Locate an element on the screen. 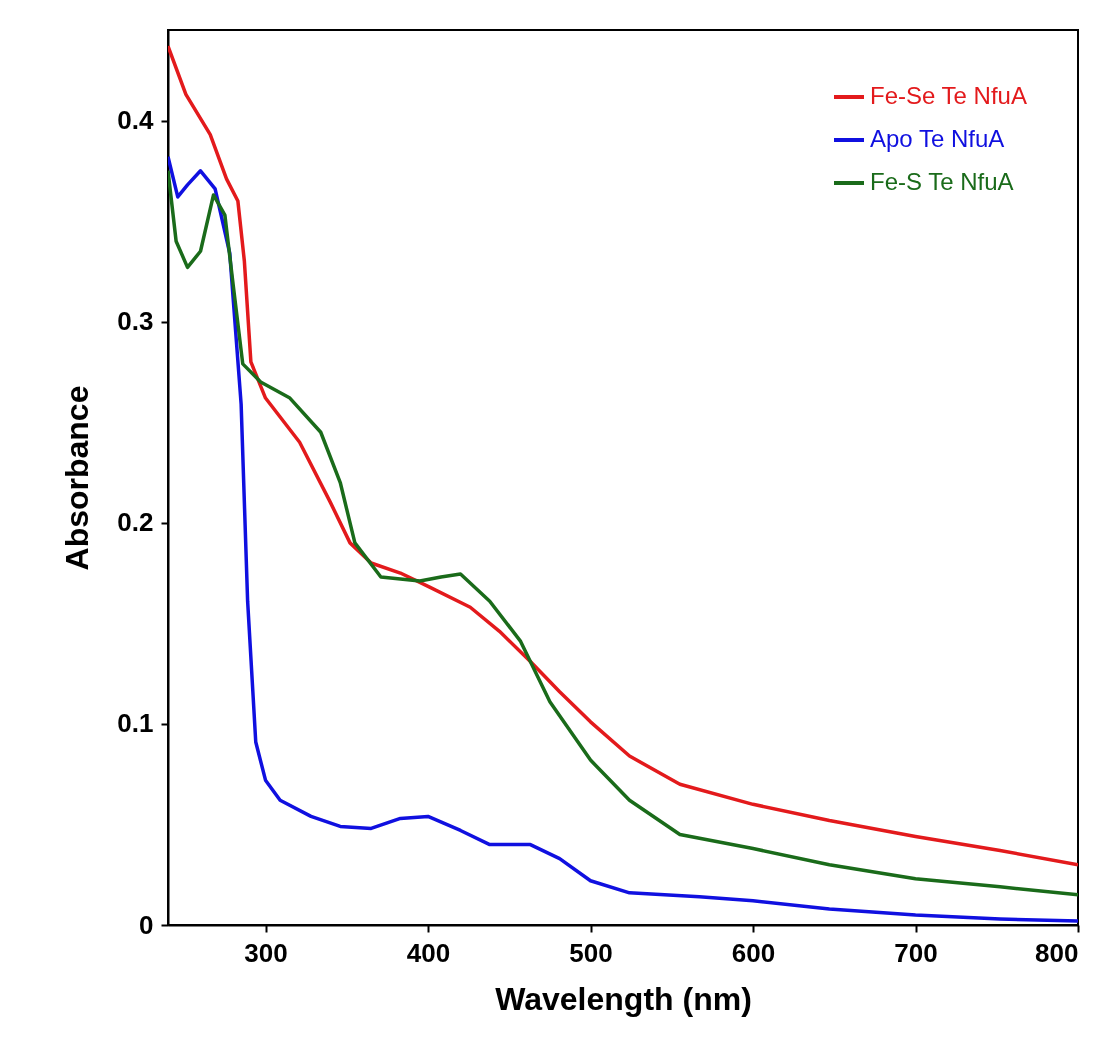  x-tick-label: 300 is located at coordinates (266, 952).